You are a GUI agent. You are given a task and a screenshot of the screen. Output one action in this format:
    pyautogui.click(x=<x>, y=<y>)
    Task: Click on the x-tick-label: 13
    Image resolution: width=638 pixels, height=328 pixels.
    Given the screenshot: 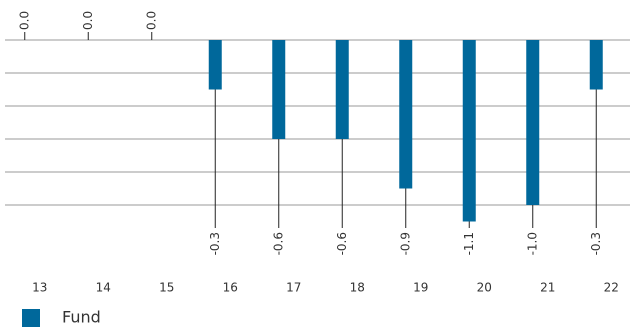 What is the action you would take?
    pyautogui.click(x=39, y=288)
    